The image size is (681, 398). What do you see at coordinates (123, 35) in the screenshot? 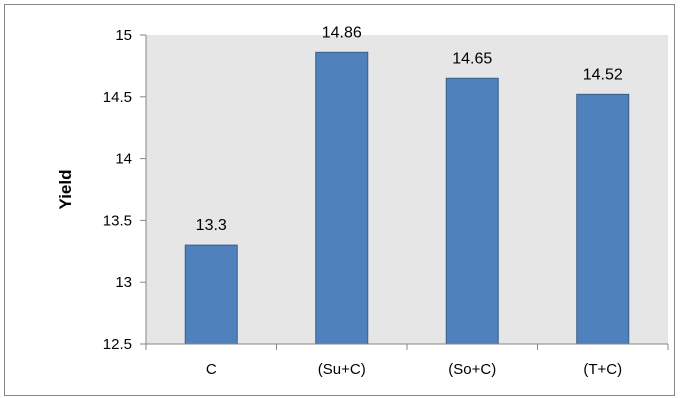
I see `y-tick-label: 15` at bounding box center [123, 35].